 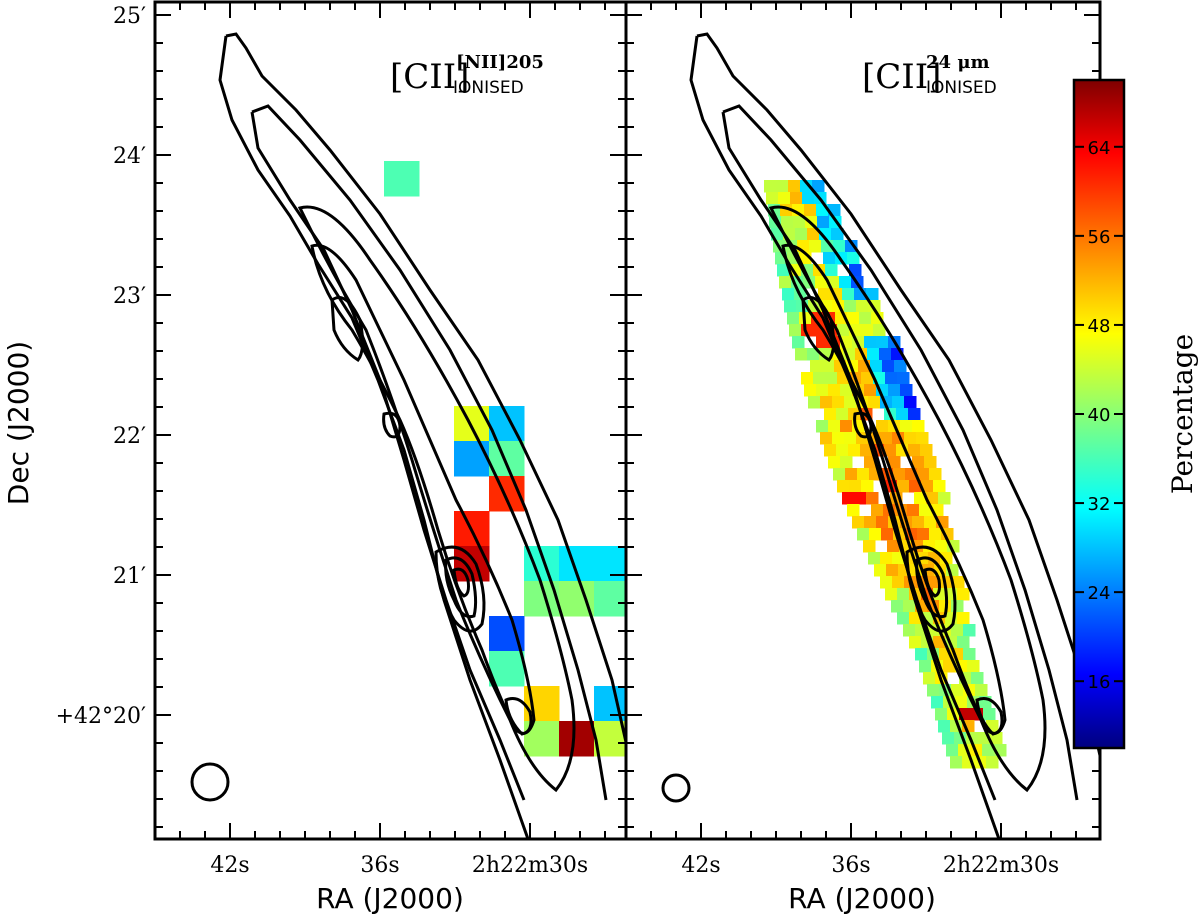 What do you see at coordinates (1135, 414) in the screenshot?
I see `colorbar: 16 24 32 40 48 56 64 Percentage` at bounding box center [1135, 414].